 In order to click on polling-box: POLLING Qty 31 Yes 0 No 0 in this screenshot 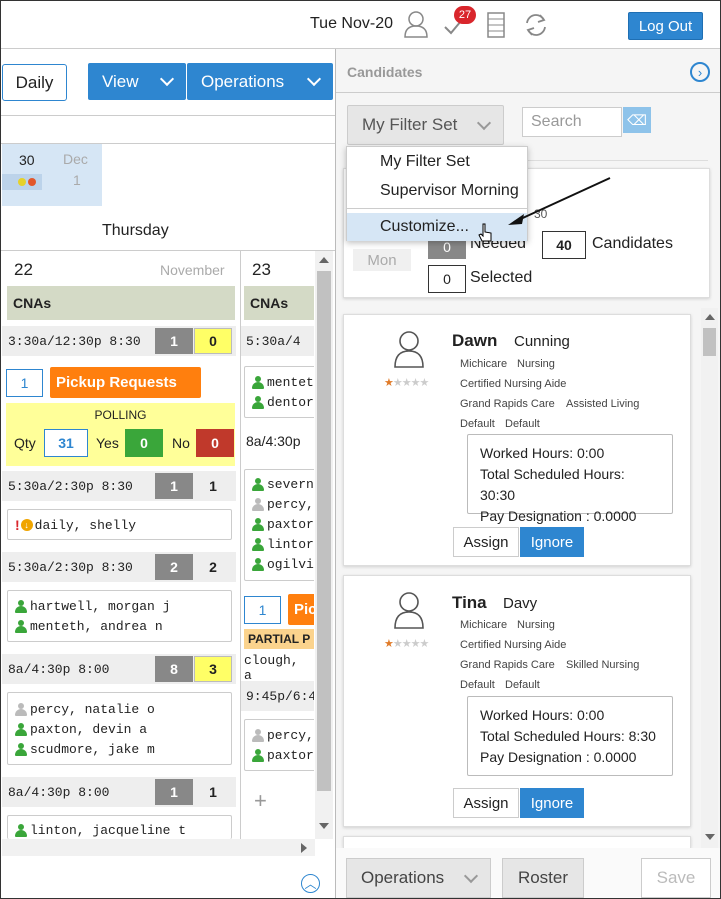, I will do `click(120, 434)`.